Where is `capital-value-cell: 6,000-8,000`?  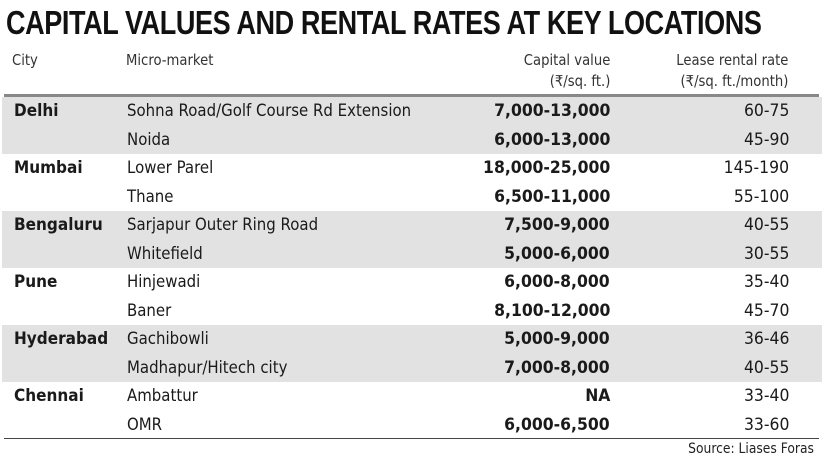
capital-value-cell: 6,000-8,000 is located at coordinates (557, 282).